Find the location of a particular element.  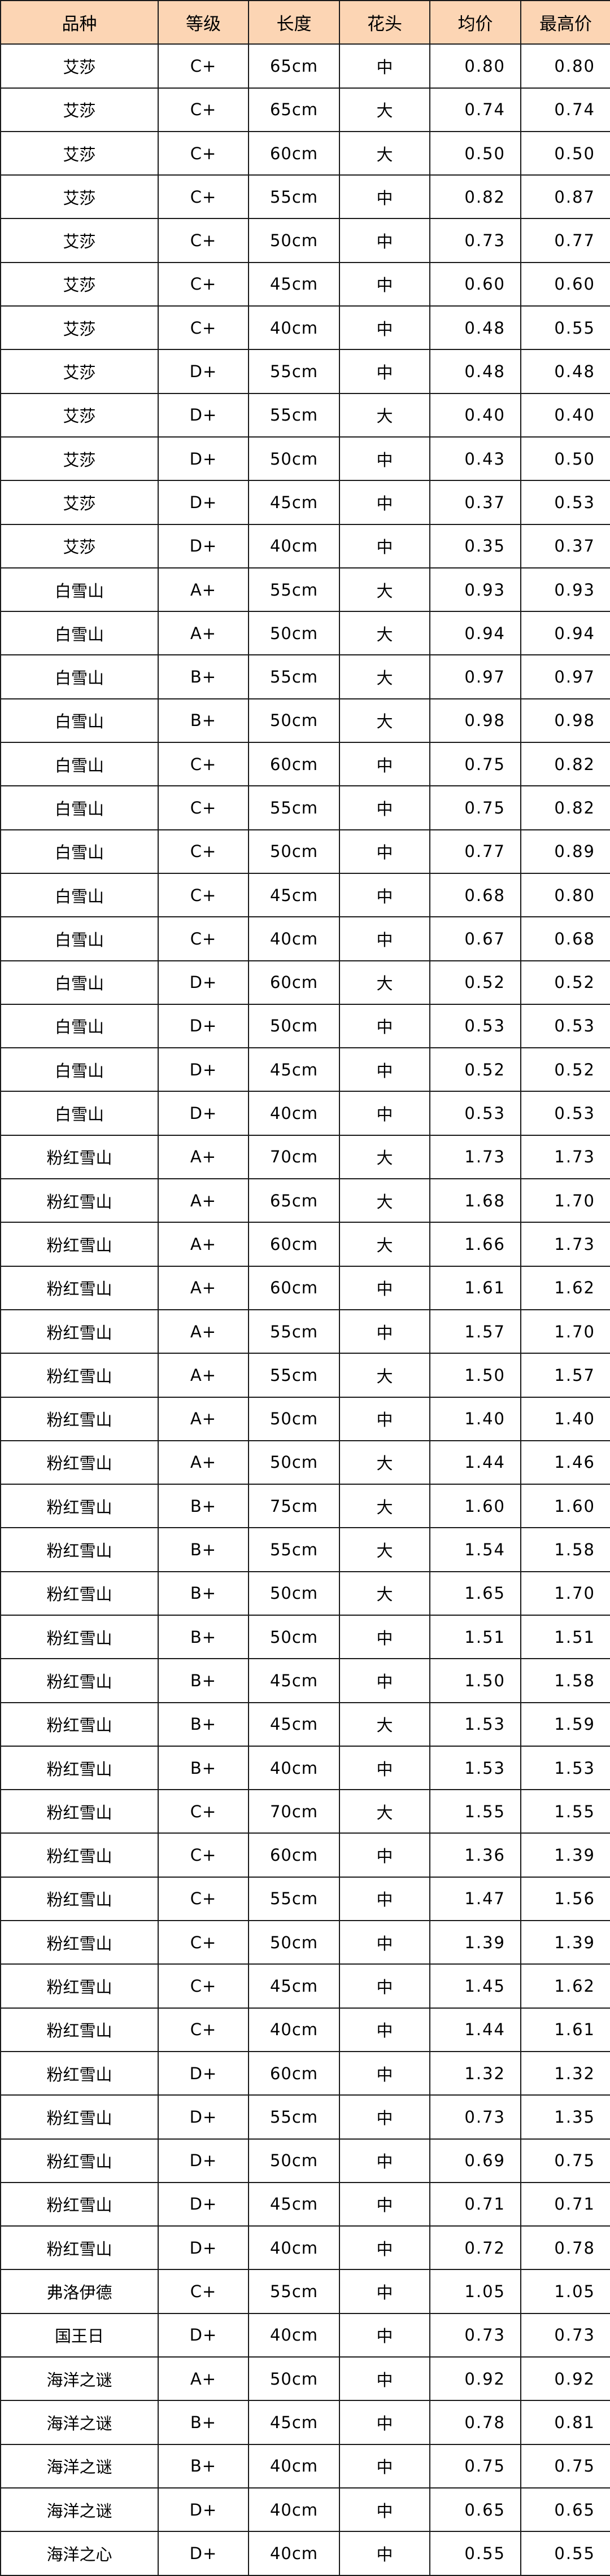

max-price-cell: 1.56 is located at coordinates (565, 1899).